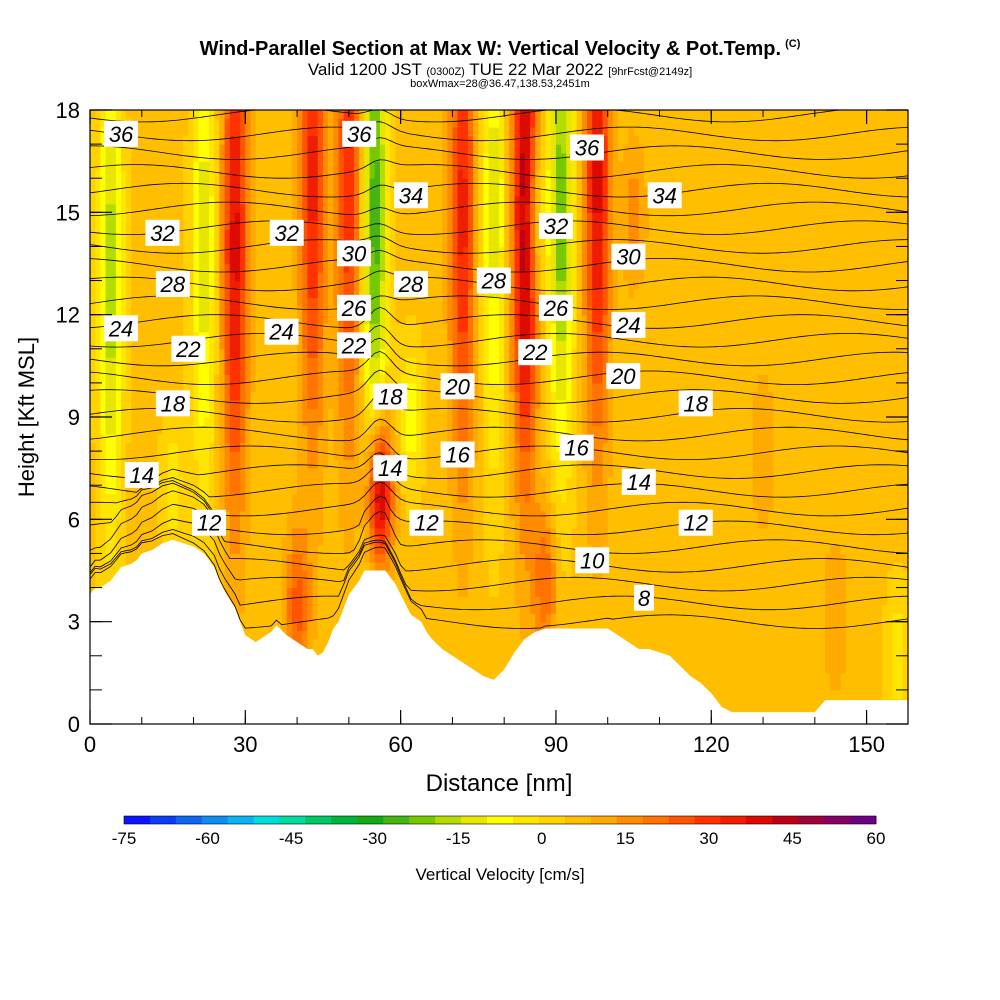 This screenshot has width=1000, height=1000. What do you see at coordinates (500, 84) in the screenshot?
I see `box-wmax-info: boxWmax=28@36.47,138.53,2451m` at bounding box center [500, 84].